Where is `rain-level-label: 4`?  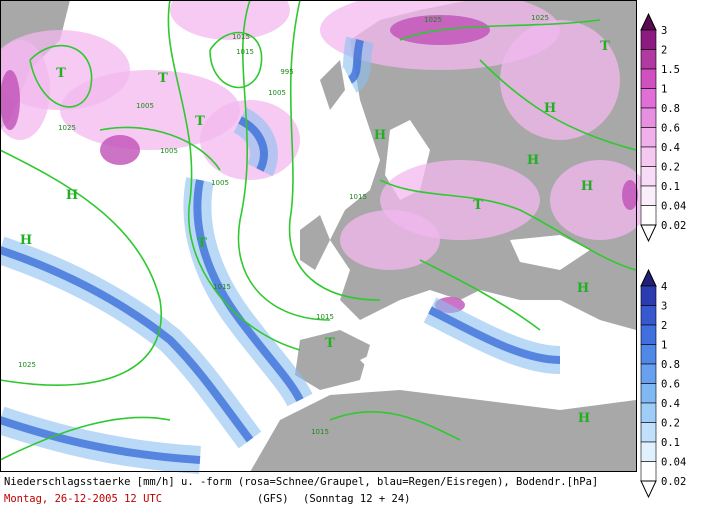
rain-level-label: 4 is located at coordinates (664, 287).